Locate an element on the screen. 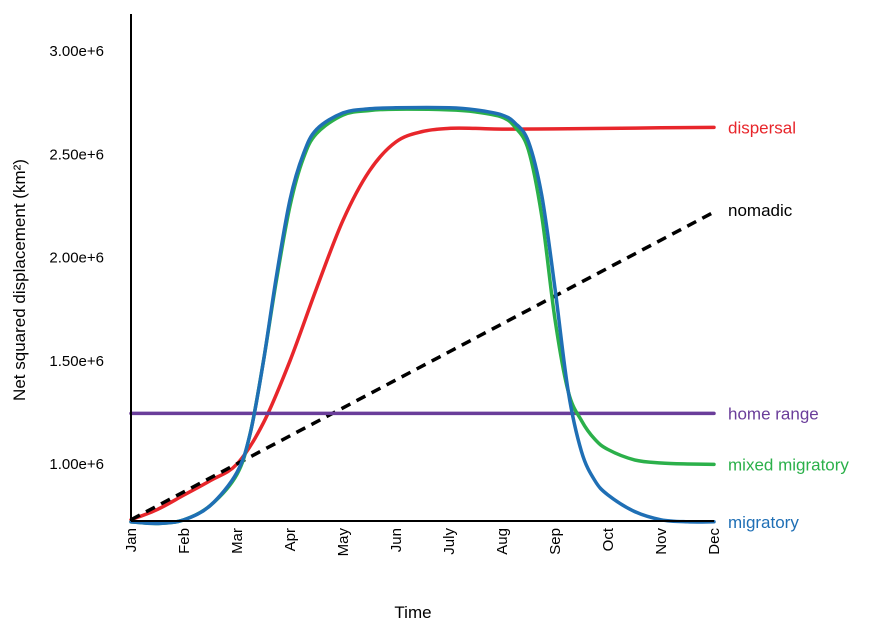  x-tick-label: Feb is located at coordinates (184, 541).